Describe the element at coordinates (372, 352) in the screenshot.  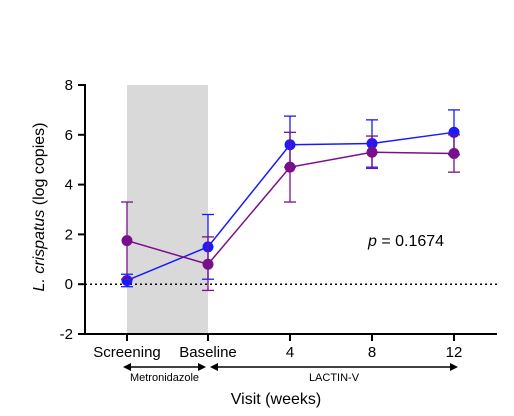
I see `x-tick-label: 8` at that location.